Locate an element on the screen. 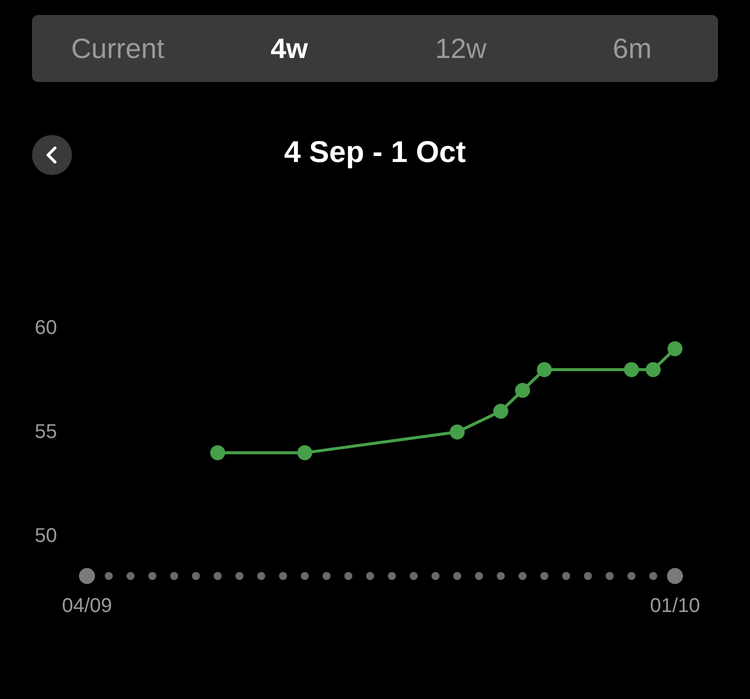 The width and height of the screenshot is (750, 699). text: Current is located at coordinates (118, 48).